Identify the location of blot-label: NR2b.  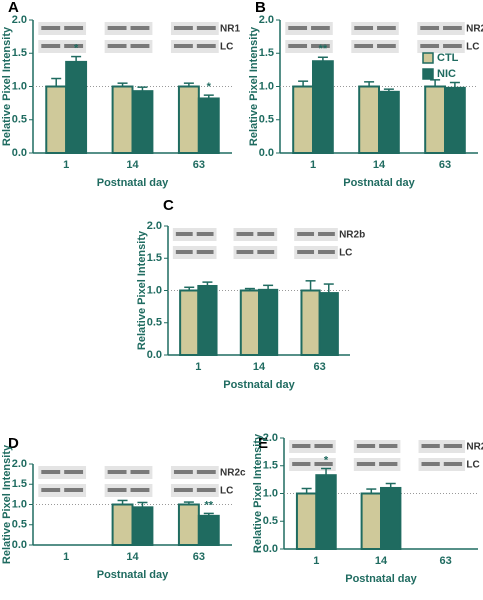
(352, 235).